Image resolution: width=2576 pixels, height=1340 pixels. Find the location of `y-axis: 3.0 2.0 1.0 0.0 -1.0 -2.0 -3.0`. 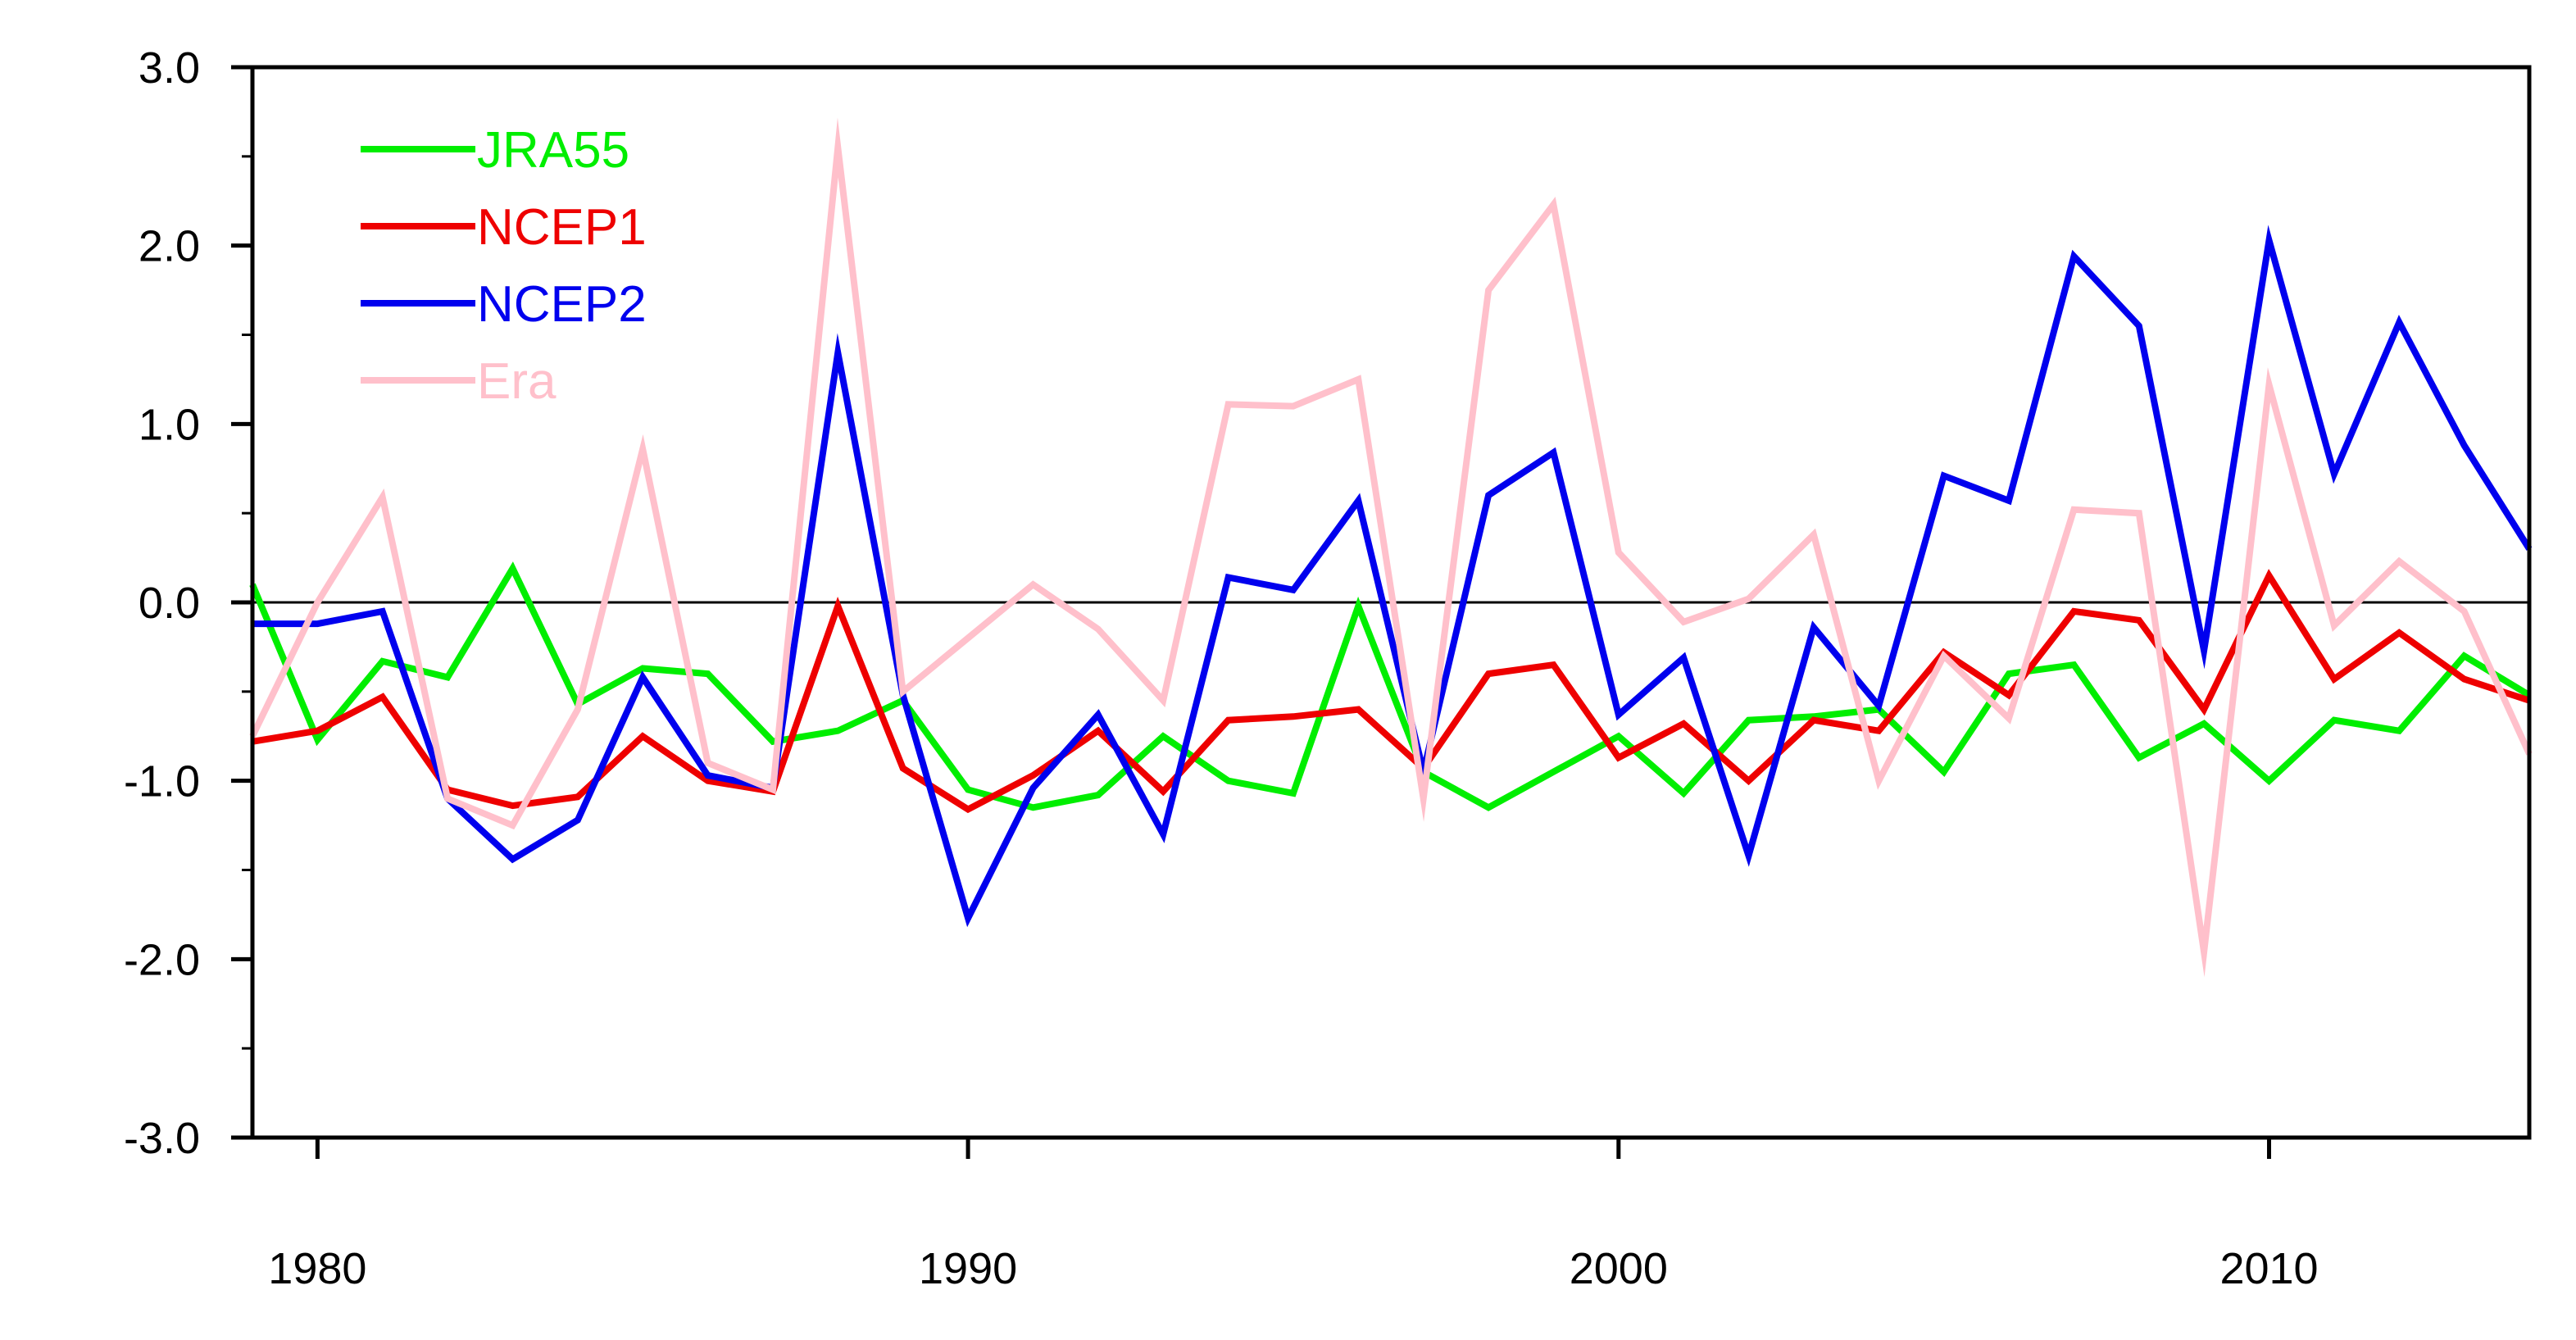

y-axis: 3.0 2.0 1.0 0.0 -1.0 -2.0 -3.0 is located at coordinates (188, 603).